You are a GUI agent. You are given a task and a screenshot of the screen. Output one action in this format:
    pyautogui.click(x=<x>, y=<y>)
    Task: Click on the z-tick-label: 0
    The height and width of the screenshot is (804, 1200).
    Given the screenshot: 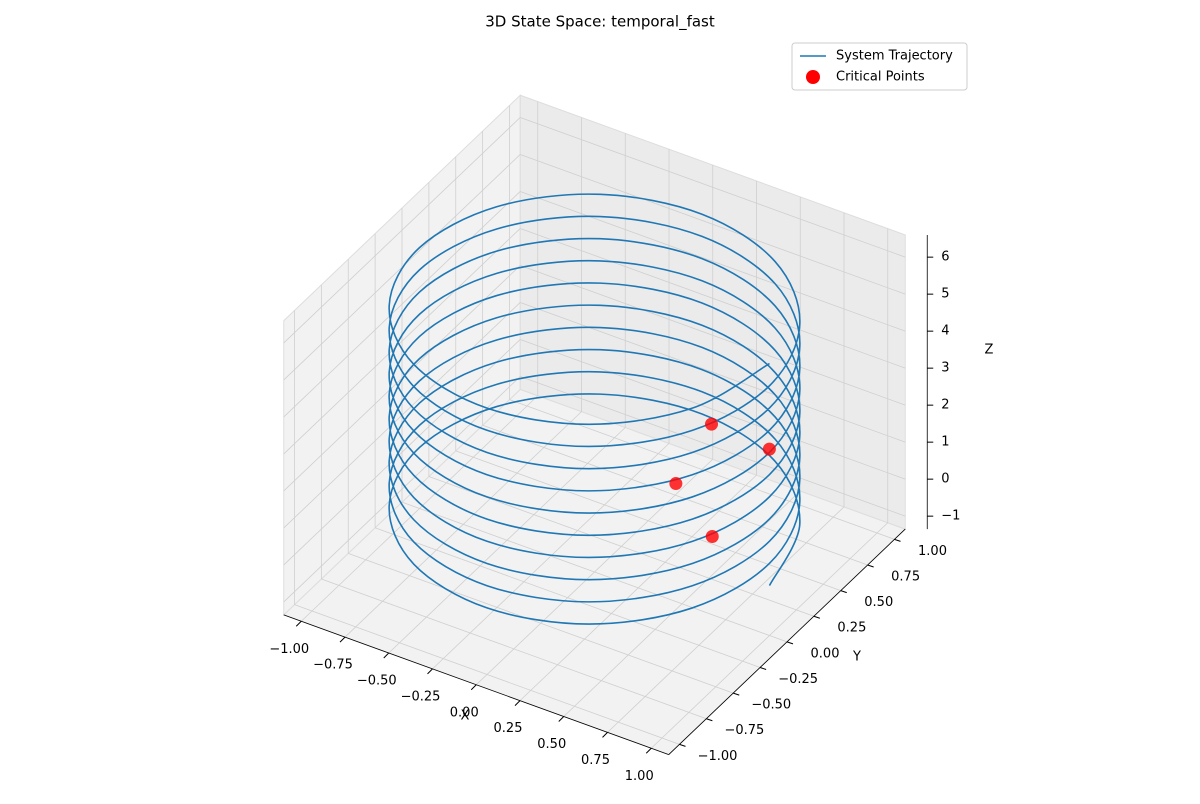 What is the action you would take?
    pyautogui.click(x=945, y=479)
    